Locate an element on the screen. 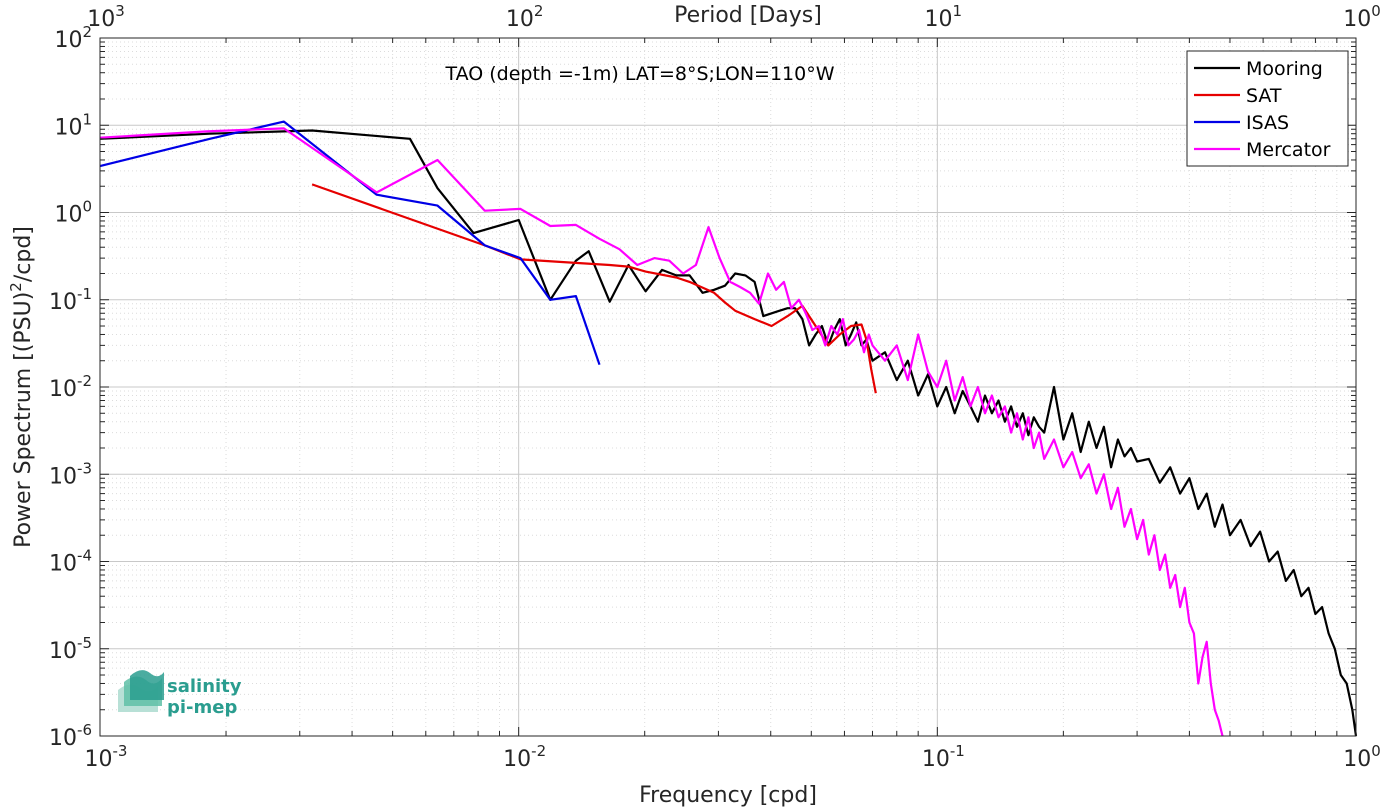 This screenshot has width=1383, height=809. top-tick-label: 10³ is located at coordinates (106, 17).